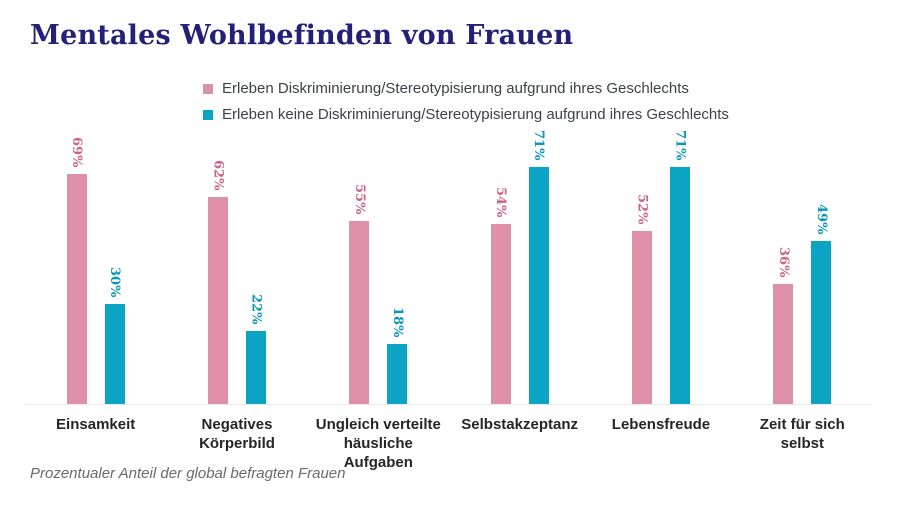 This screenshot has height=506, width=900. What do you see at coordinates (378, 443) in the screenshot?
I see `category-label: Ungleich verteilte häusliche Aufgaben` at bounding box center [378, 443].